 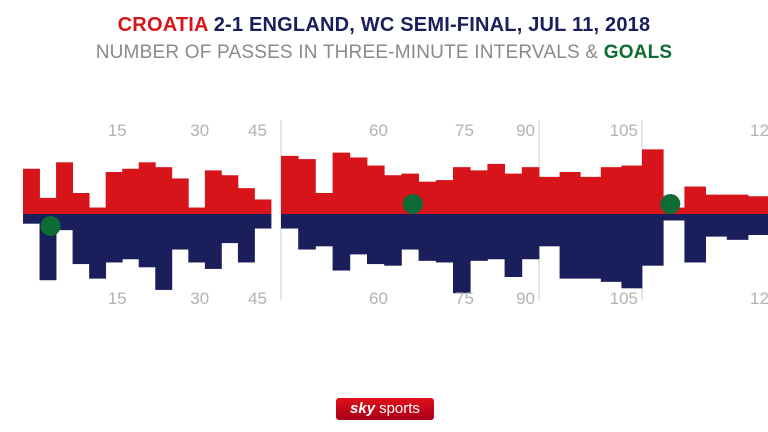 I want to click on top-tick-label: 30, so click(x=199, y=130).